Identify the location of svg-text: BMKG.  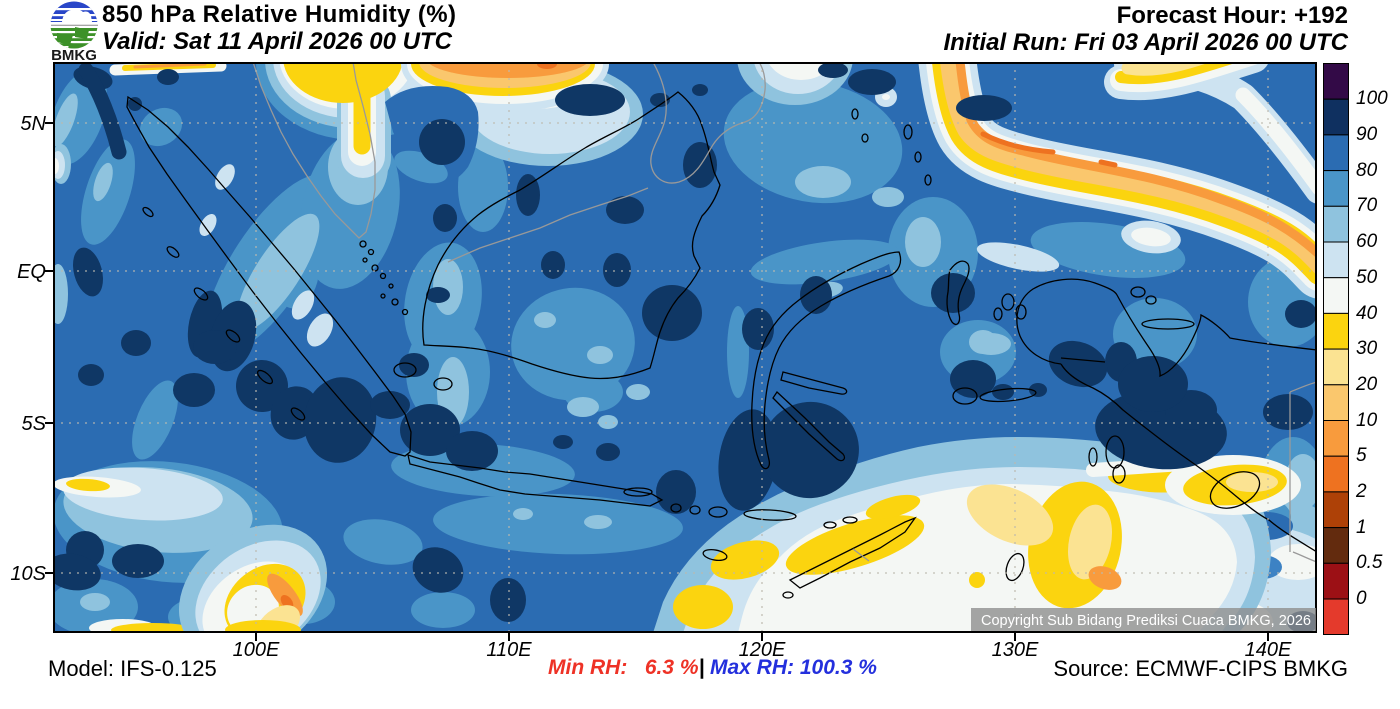
(74, 54).